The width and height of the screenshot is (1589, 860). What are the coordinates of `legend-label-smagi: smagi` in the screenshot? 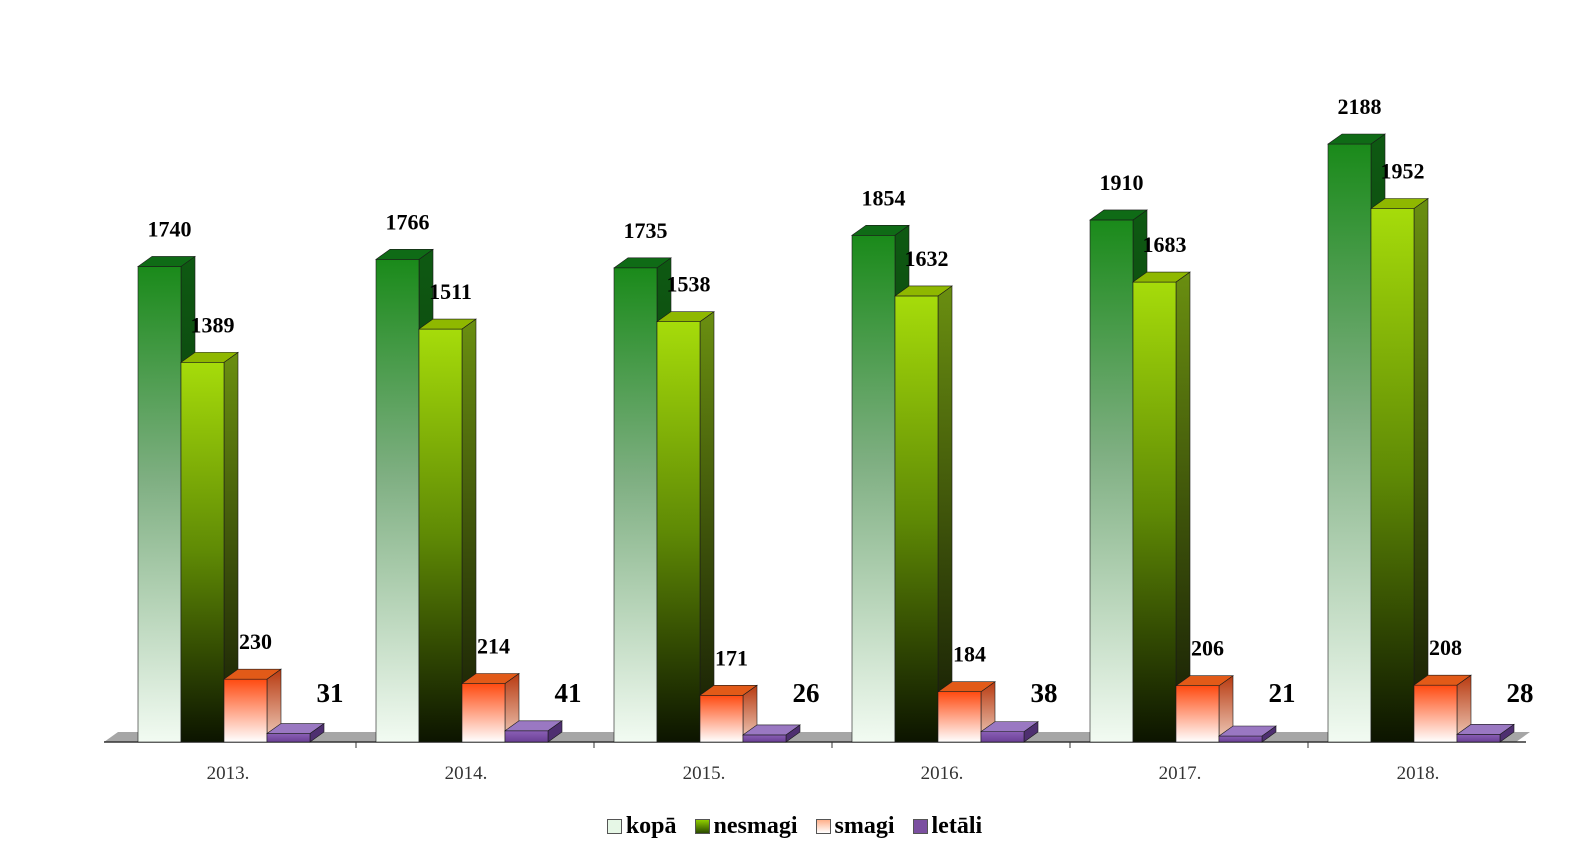 It's located at (864, 825).